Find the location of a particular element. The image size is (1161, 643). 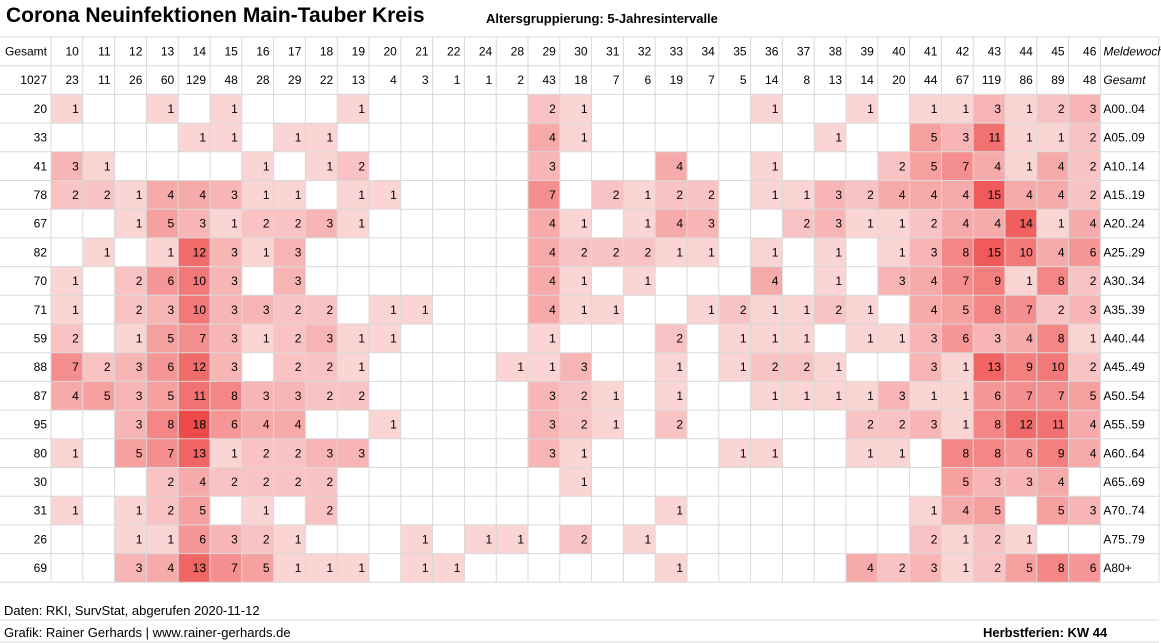

week-total: 89 is located at coordinates (1058, 80).